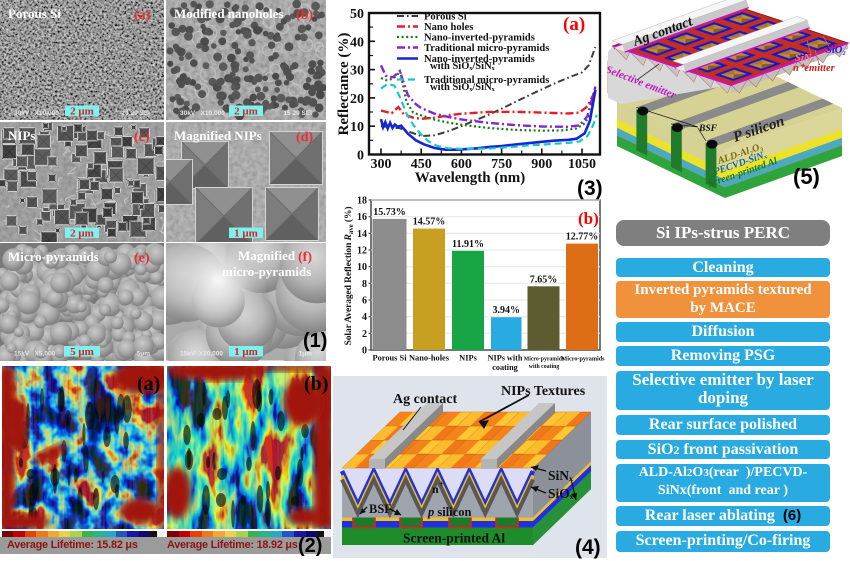  I want to click on svg-text: (f), so click(305, 257).